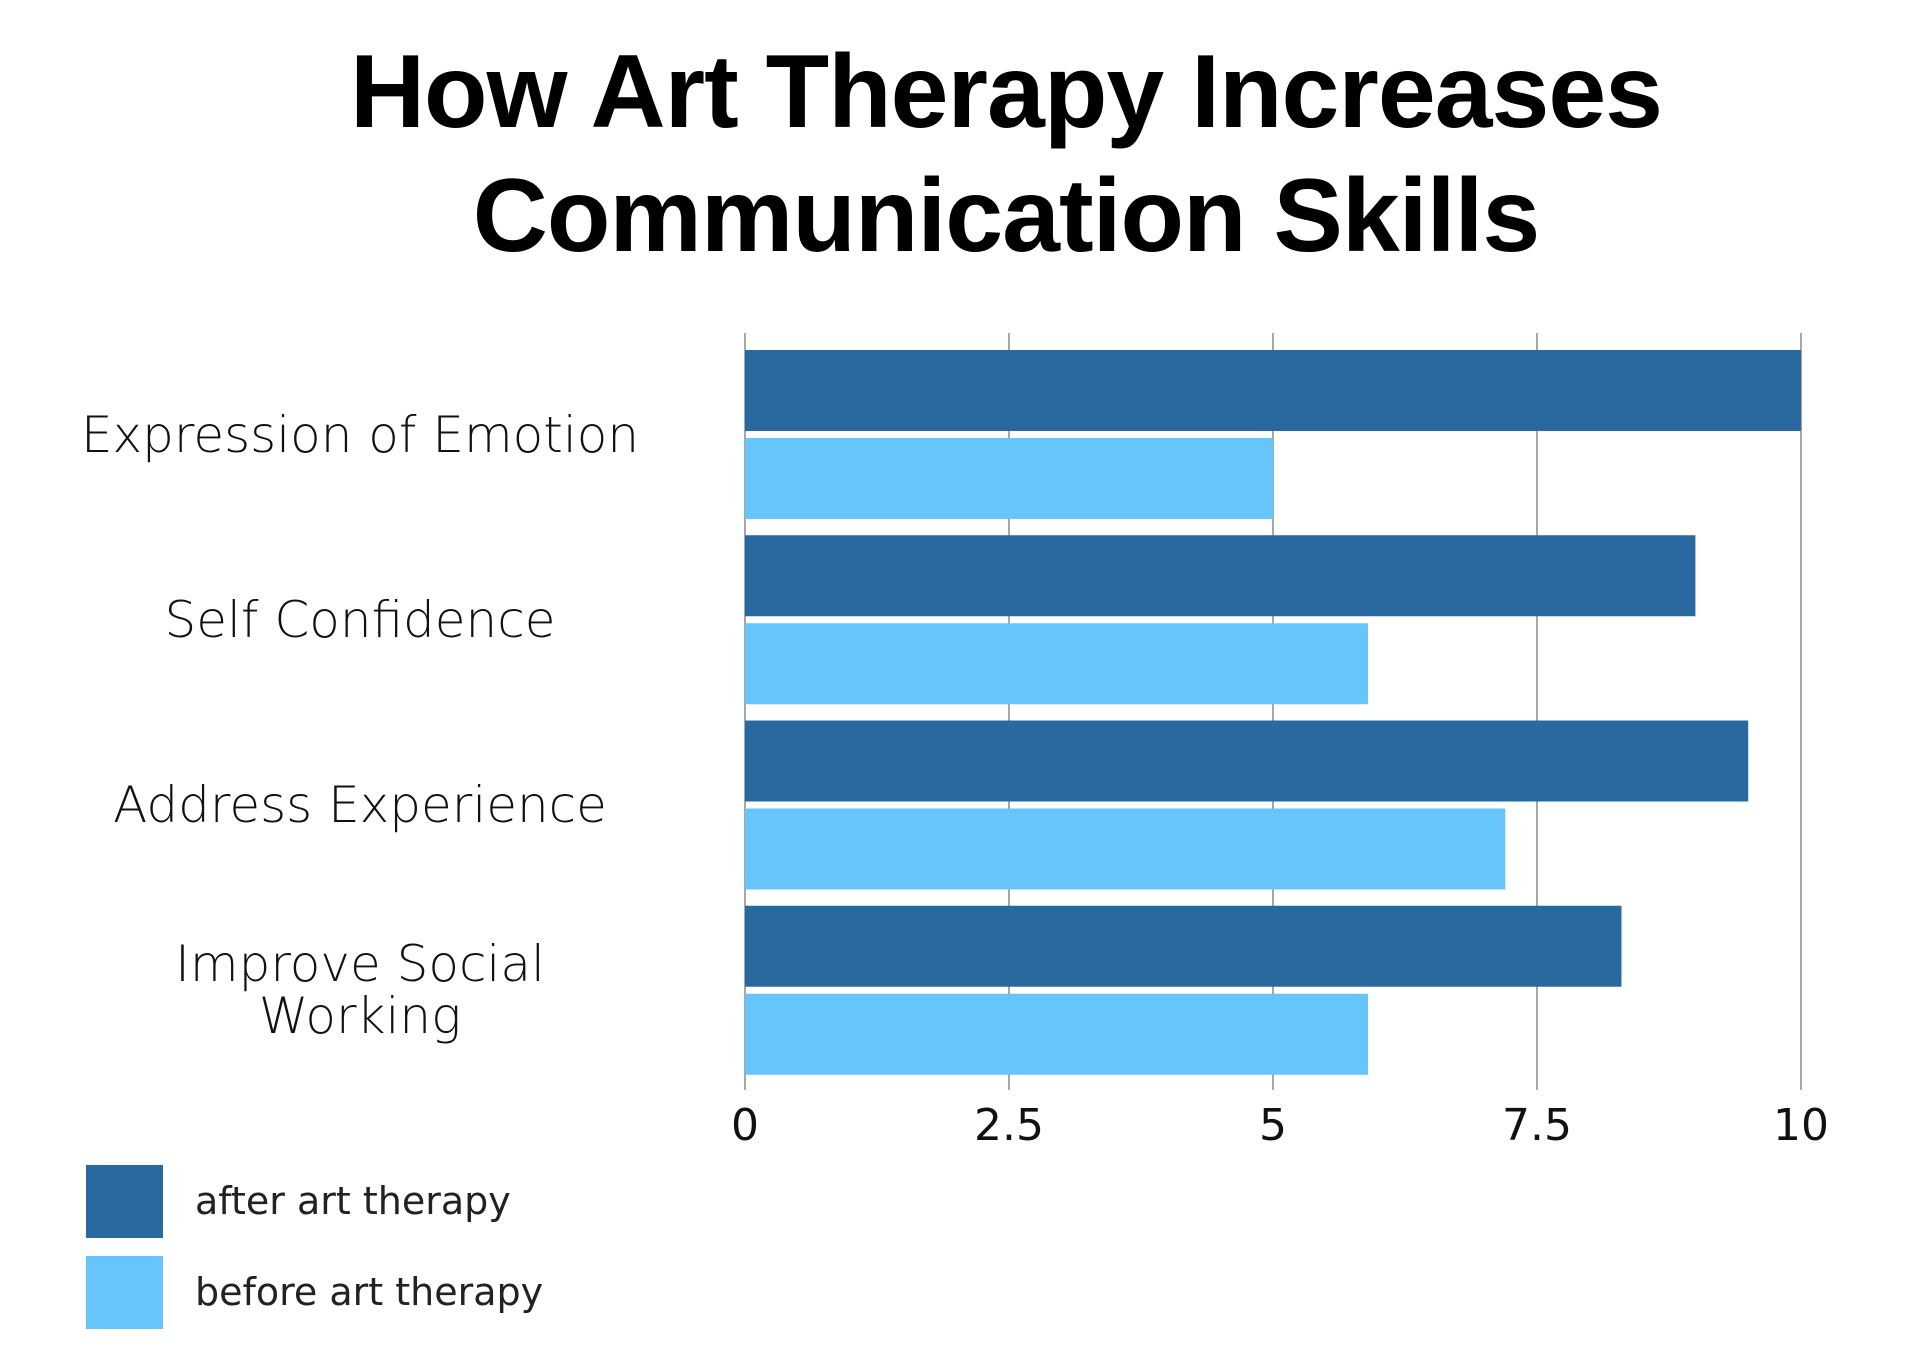  What do you see at coordinates (360, 434) in the screenshot?
I see `category-label: Expression of Emotion` at bounding box center [360, 434].